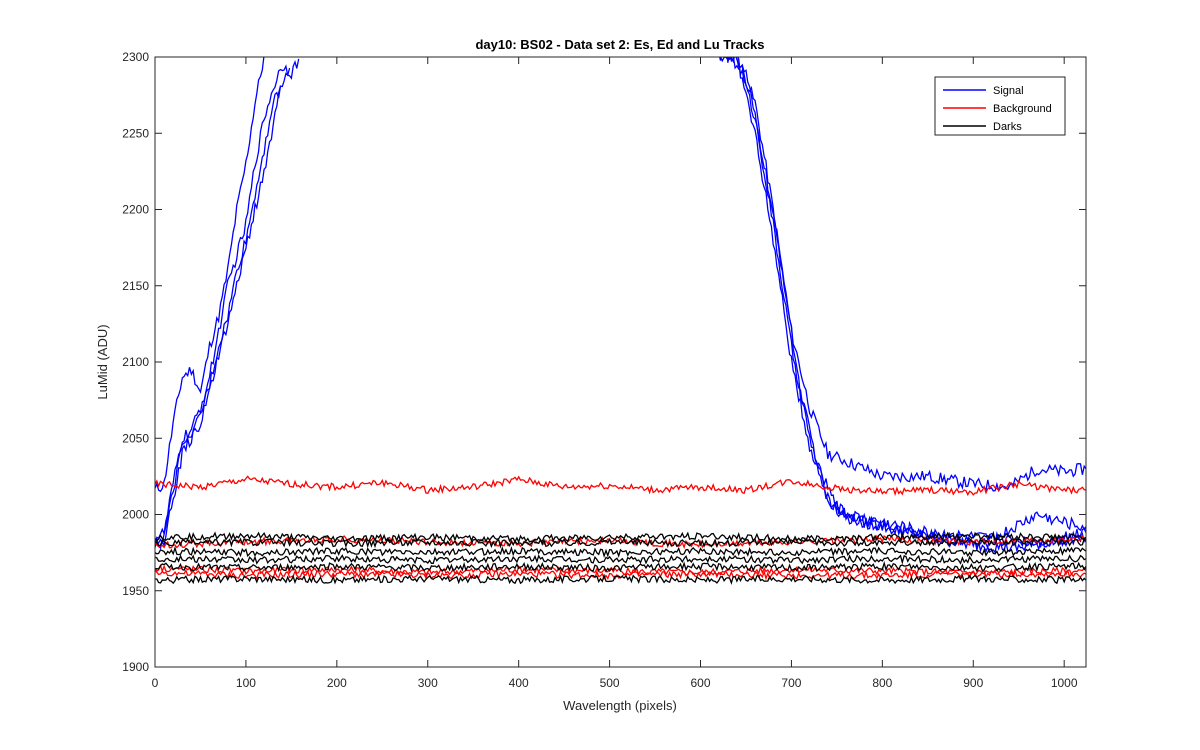 This screenshot has height=750, width=1200. What do you see at coordinates (1008, 91) in the screenshot?
I see `legend-label-signal: Signal` at bounding box center [1008, 91].